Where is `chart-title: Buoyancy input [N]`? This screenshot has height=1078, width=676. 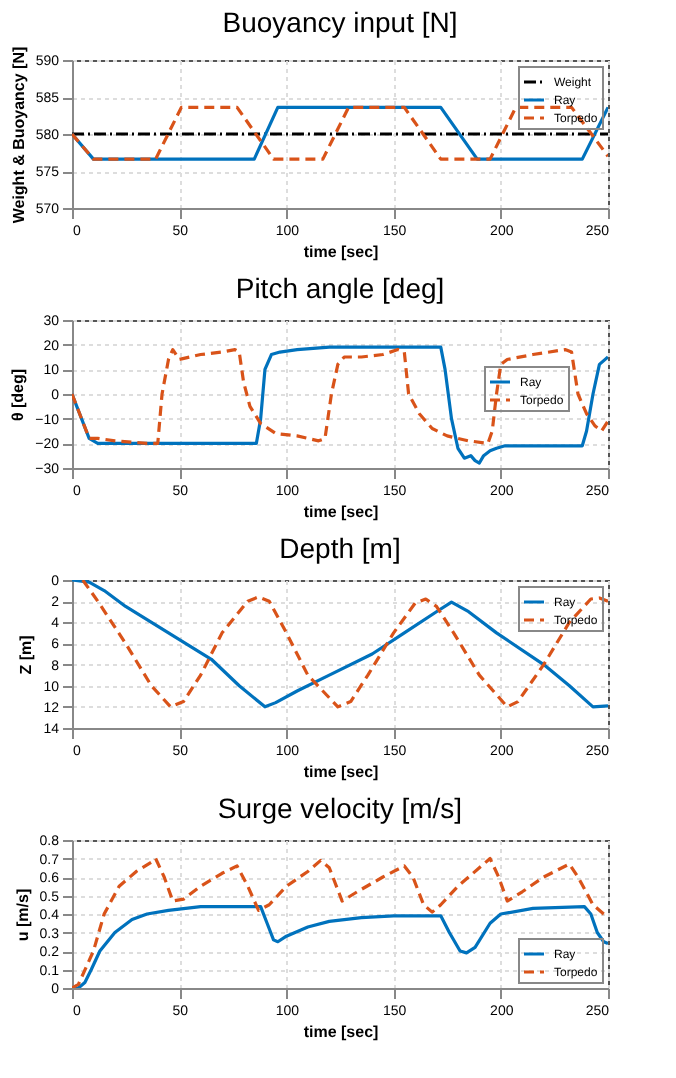
chart-title: Buoyancy input [N] is located at coordinates (340, 21).